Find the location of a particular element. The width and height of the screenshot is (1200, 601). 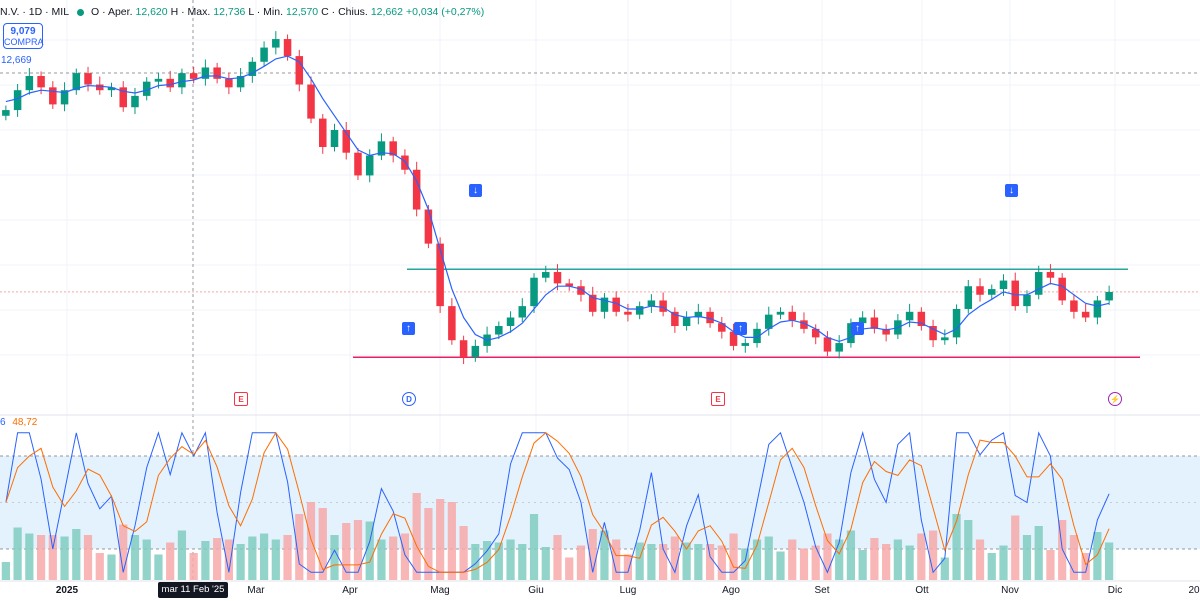

close-label: C · Chius. is located at coordinates (344, 12).